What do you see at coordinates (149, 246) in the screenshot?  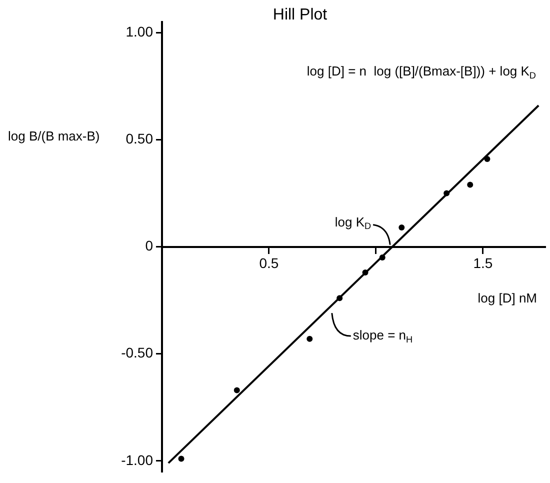 I see `y-tick-label: 0` at bounding box center [149, 246].